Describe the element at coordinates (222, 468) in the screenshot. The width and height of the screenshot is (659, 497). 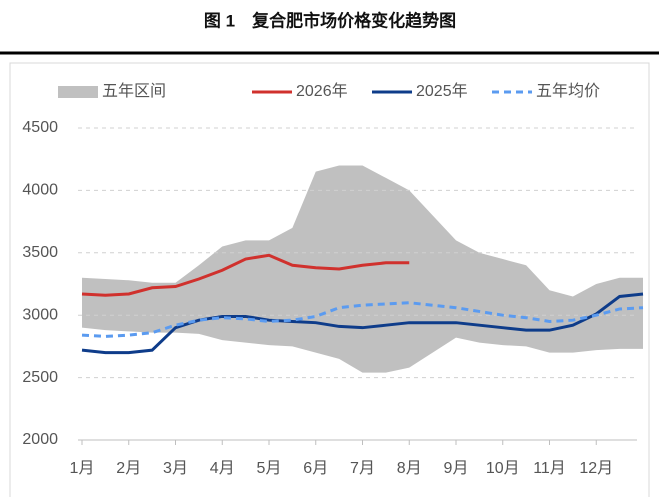
I see `x-tick-label: 4月` at that location.